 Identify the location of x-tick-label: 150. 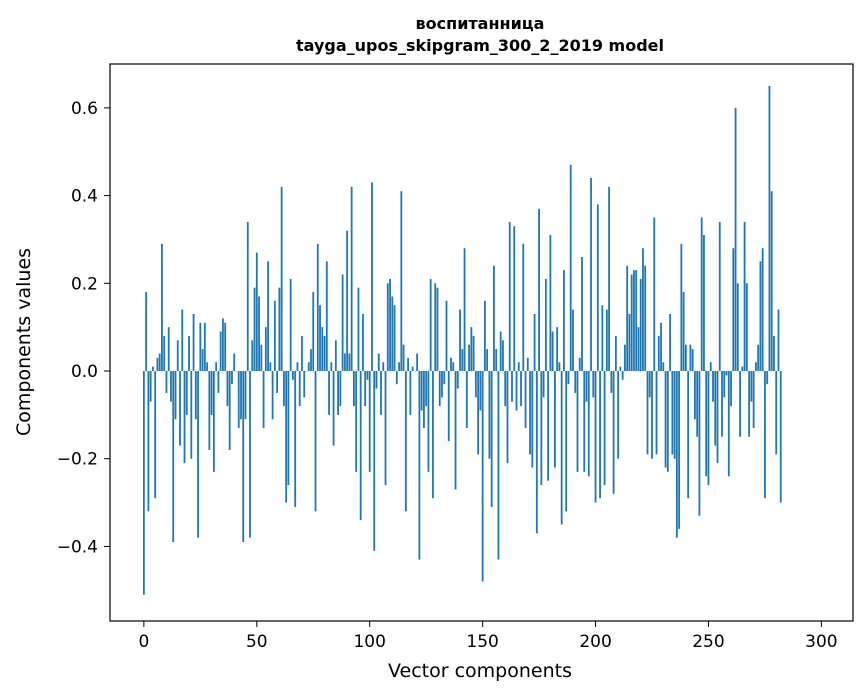
(482, 642).